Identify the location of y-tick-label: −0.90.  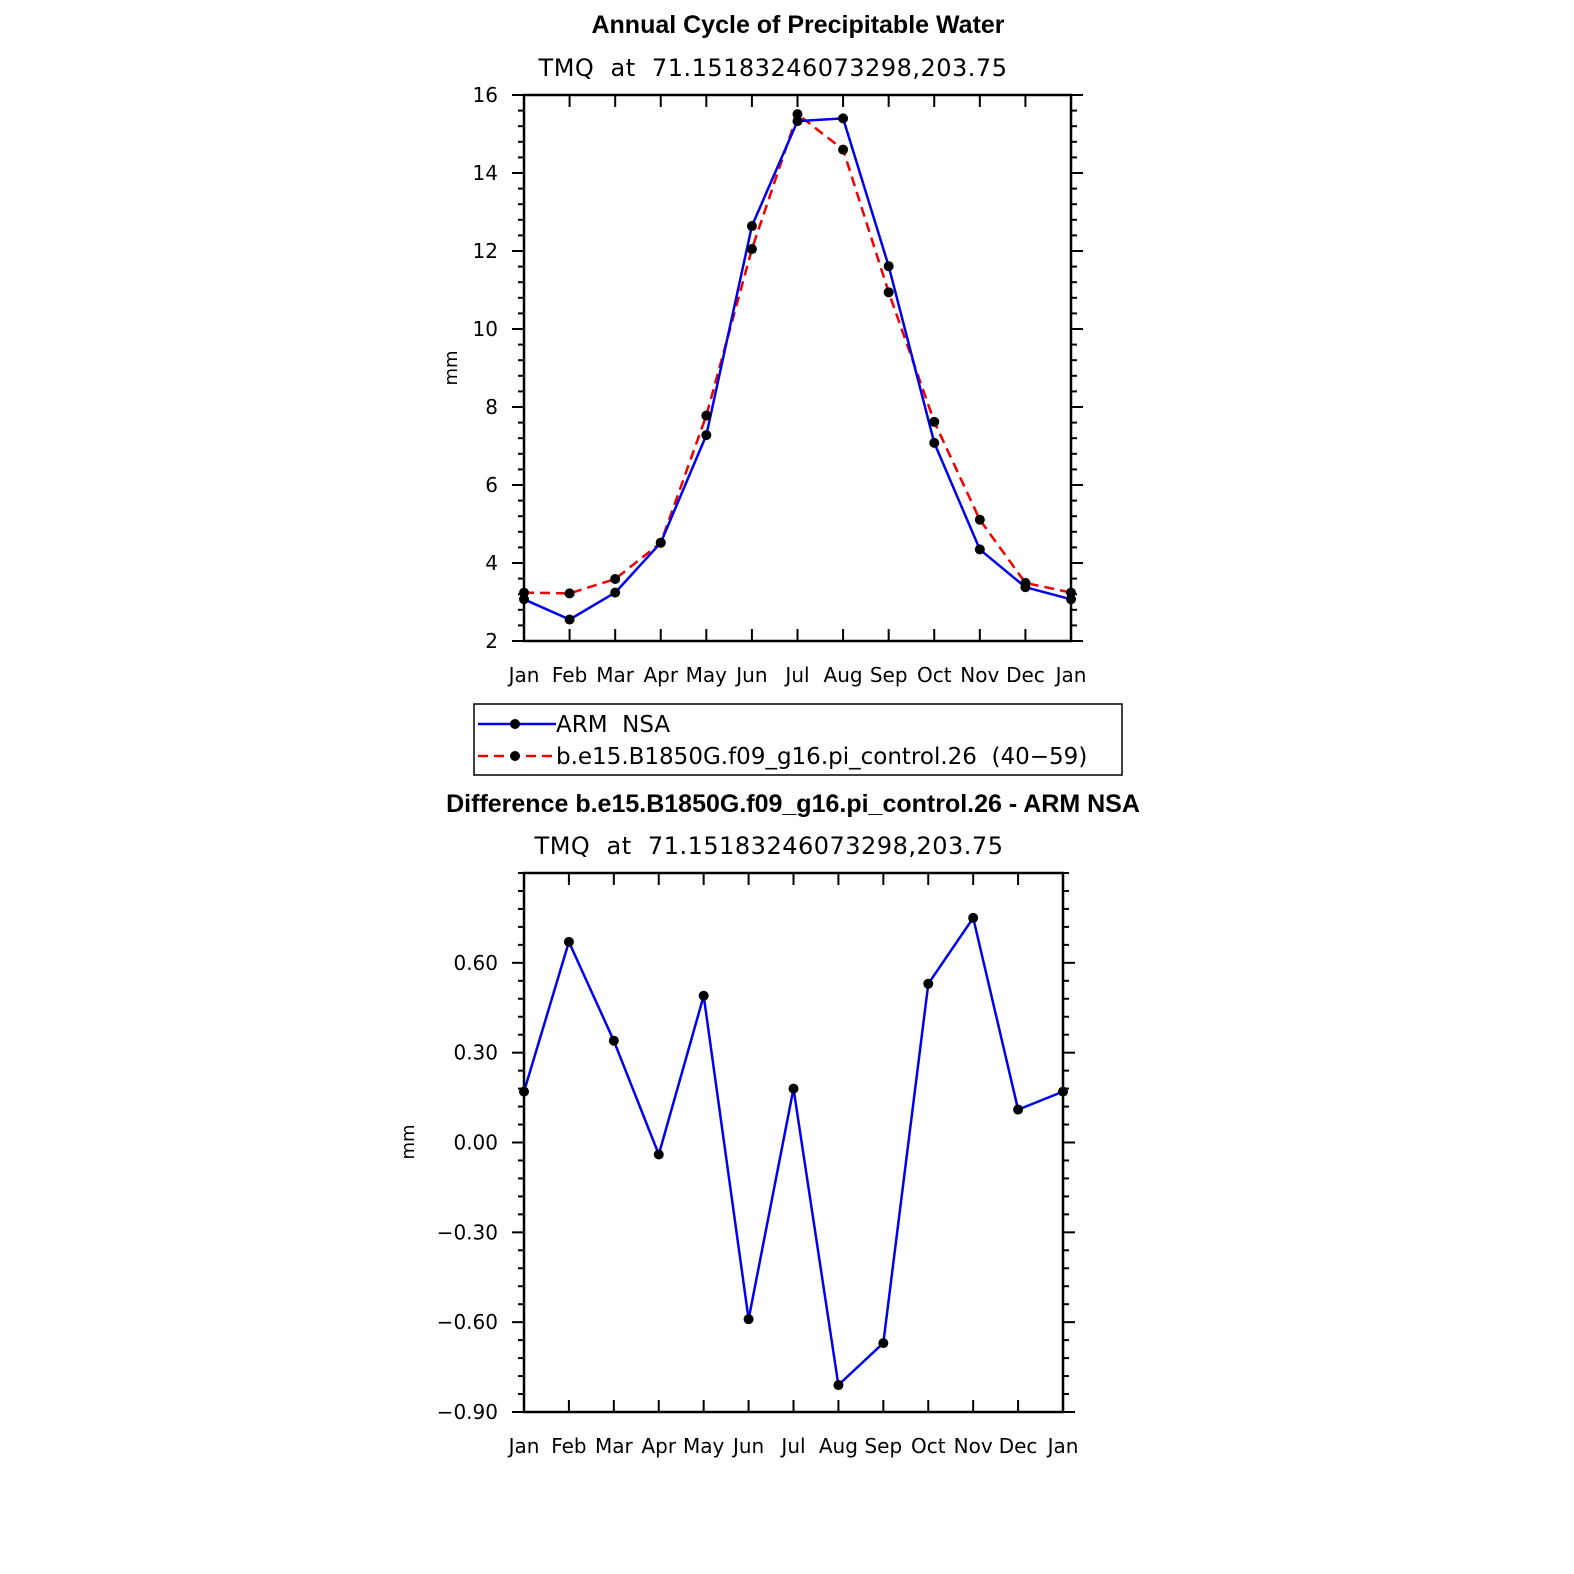
(467, 1412).